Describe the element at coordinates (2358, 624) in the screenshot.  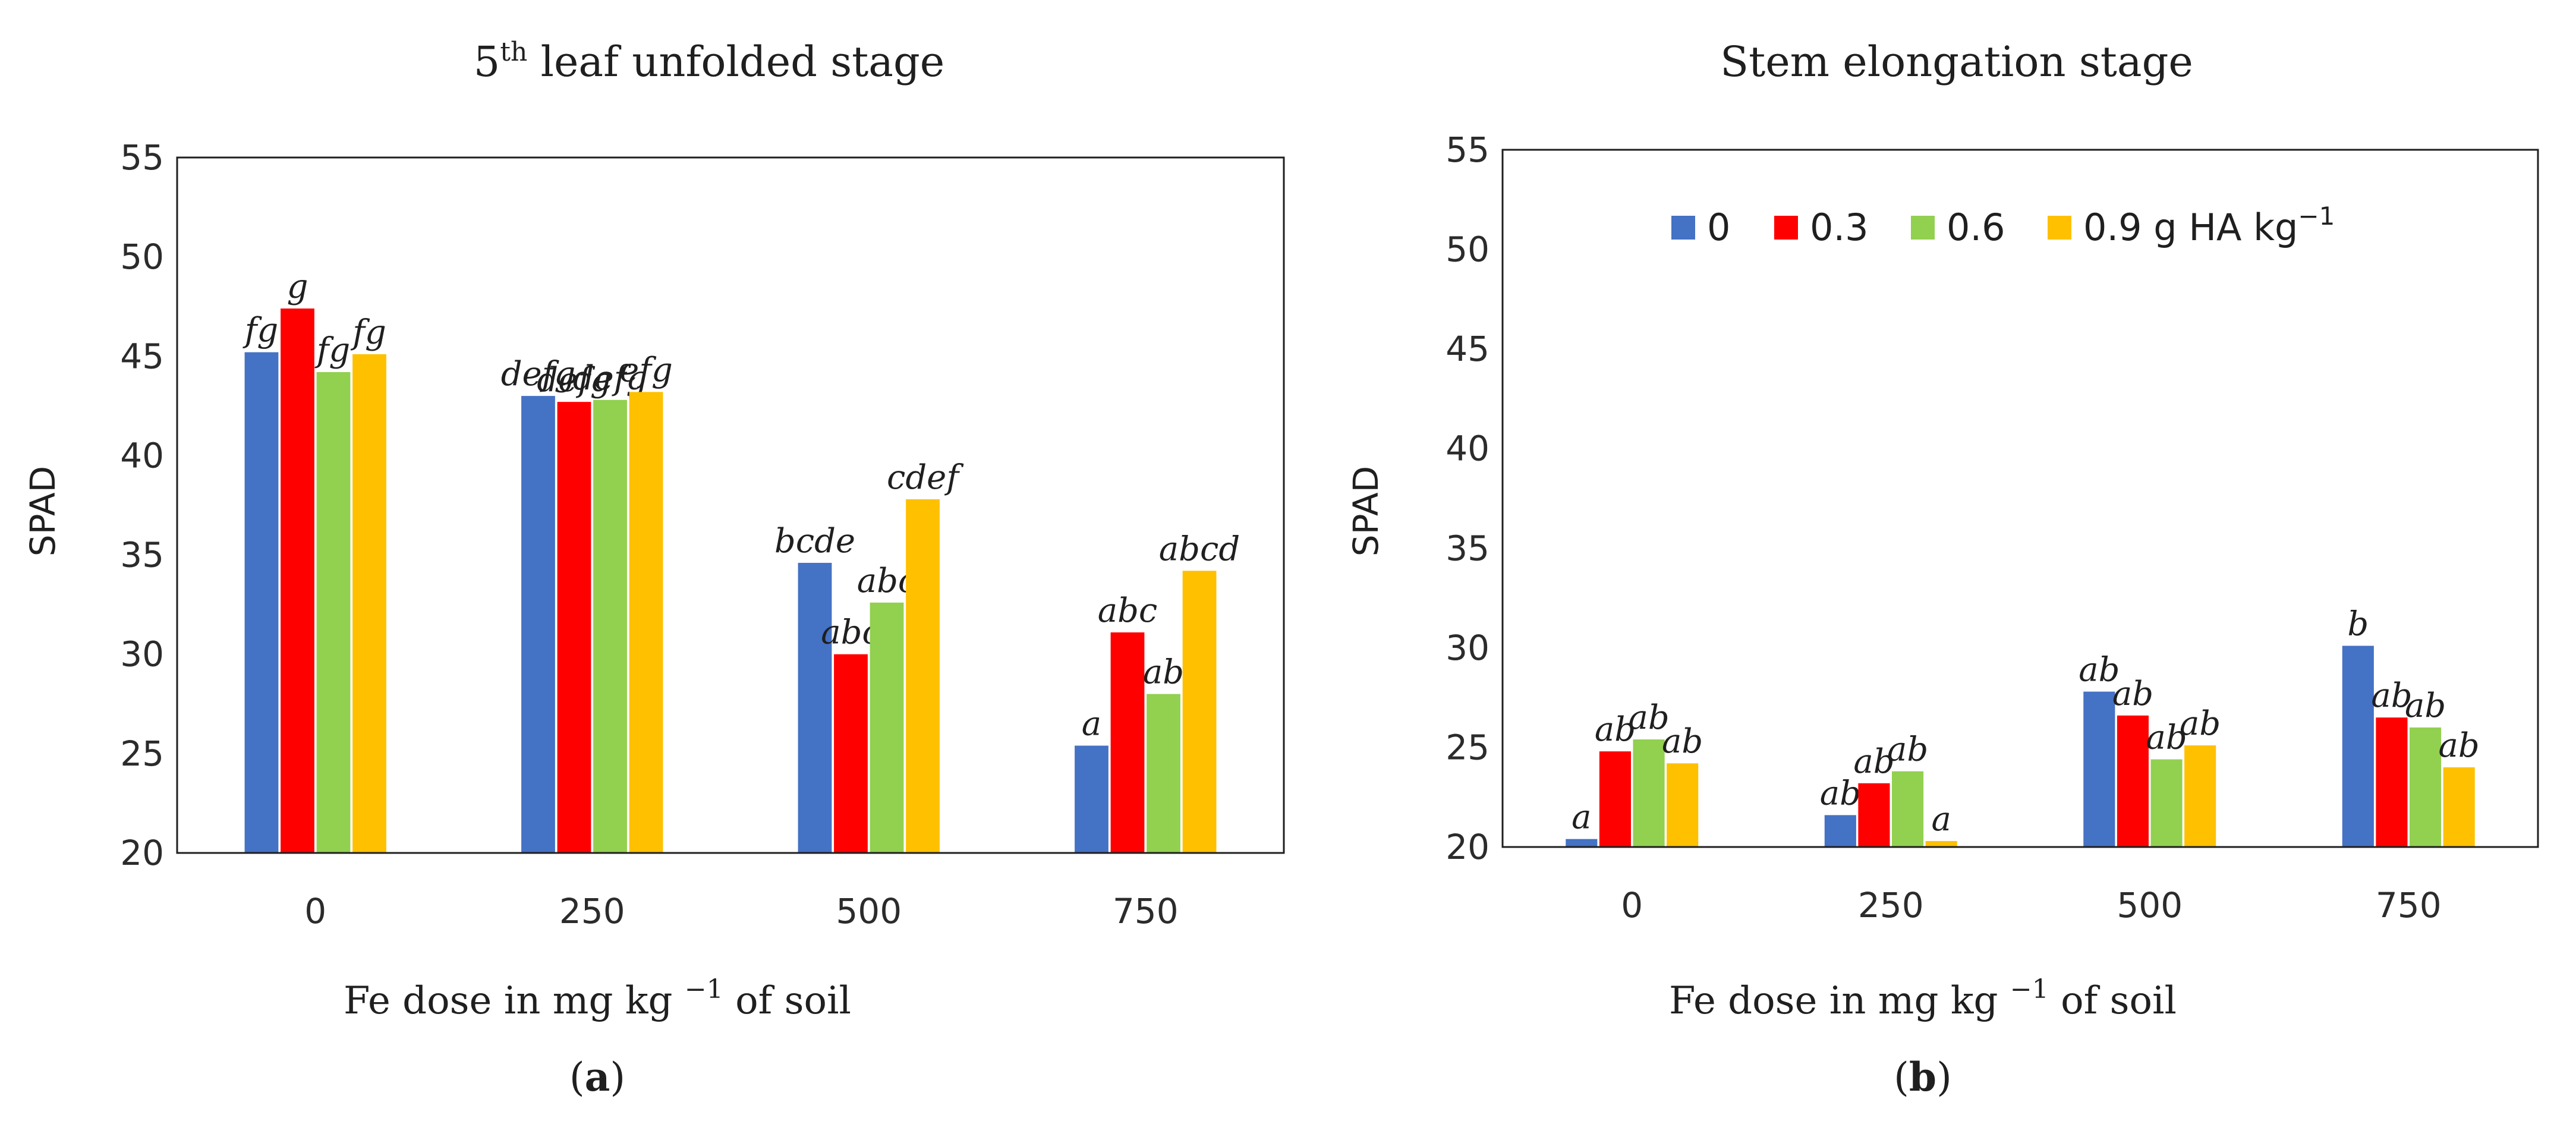
I see `data-label: b` at that location.